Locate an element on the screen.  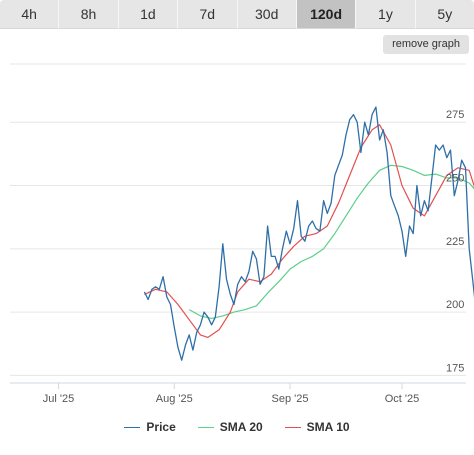
legend-label: Price is located at coordinates (161, 427).